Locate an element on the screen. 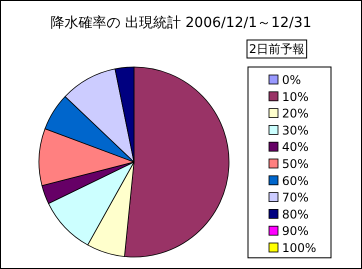 This screenshot has height=269, width=362. legend-title: 2日前予報 is located at coordinates (277, 49).